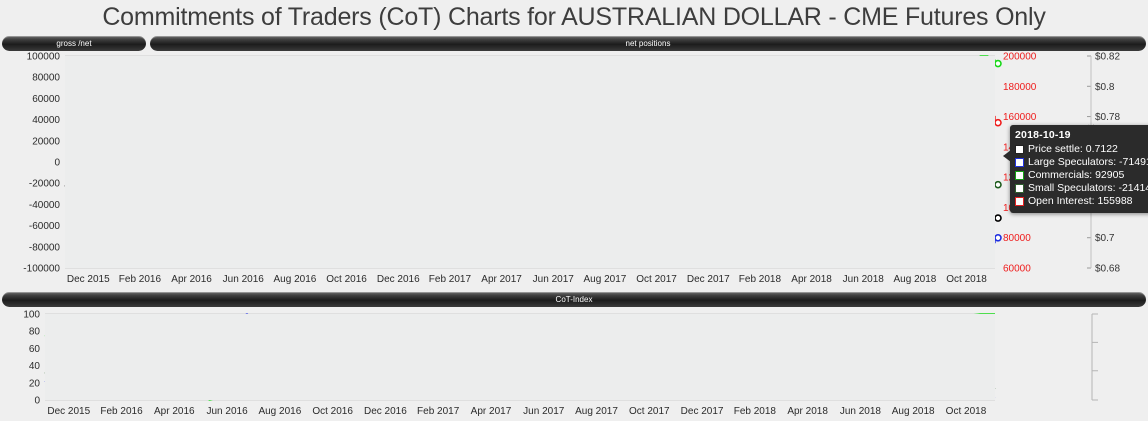 The height and width of the screenshot is (421, 1148). Describe the element at coordinates (1107, 117) in the screenshot. I see `price-axis-tick: $0.78` at that location.